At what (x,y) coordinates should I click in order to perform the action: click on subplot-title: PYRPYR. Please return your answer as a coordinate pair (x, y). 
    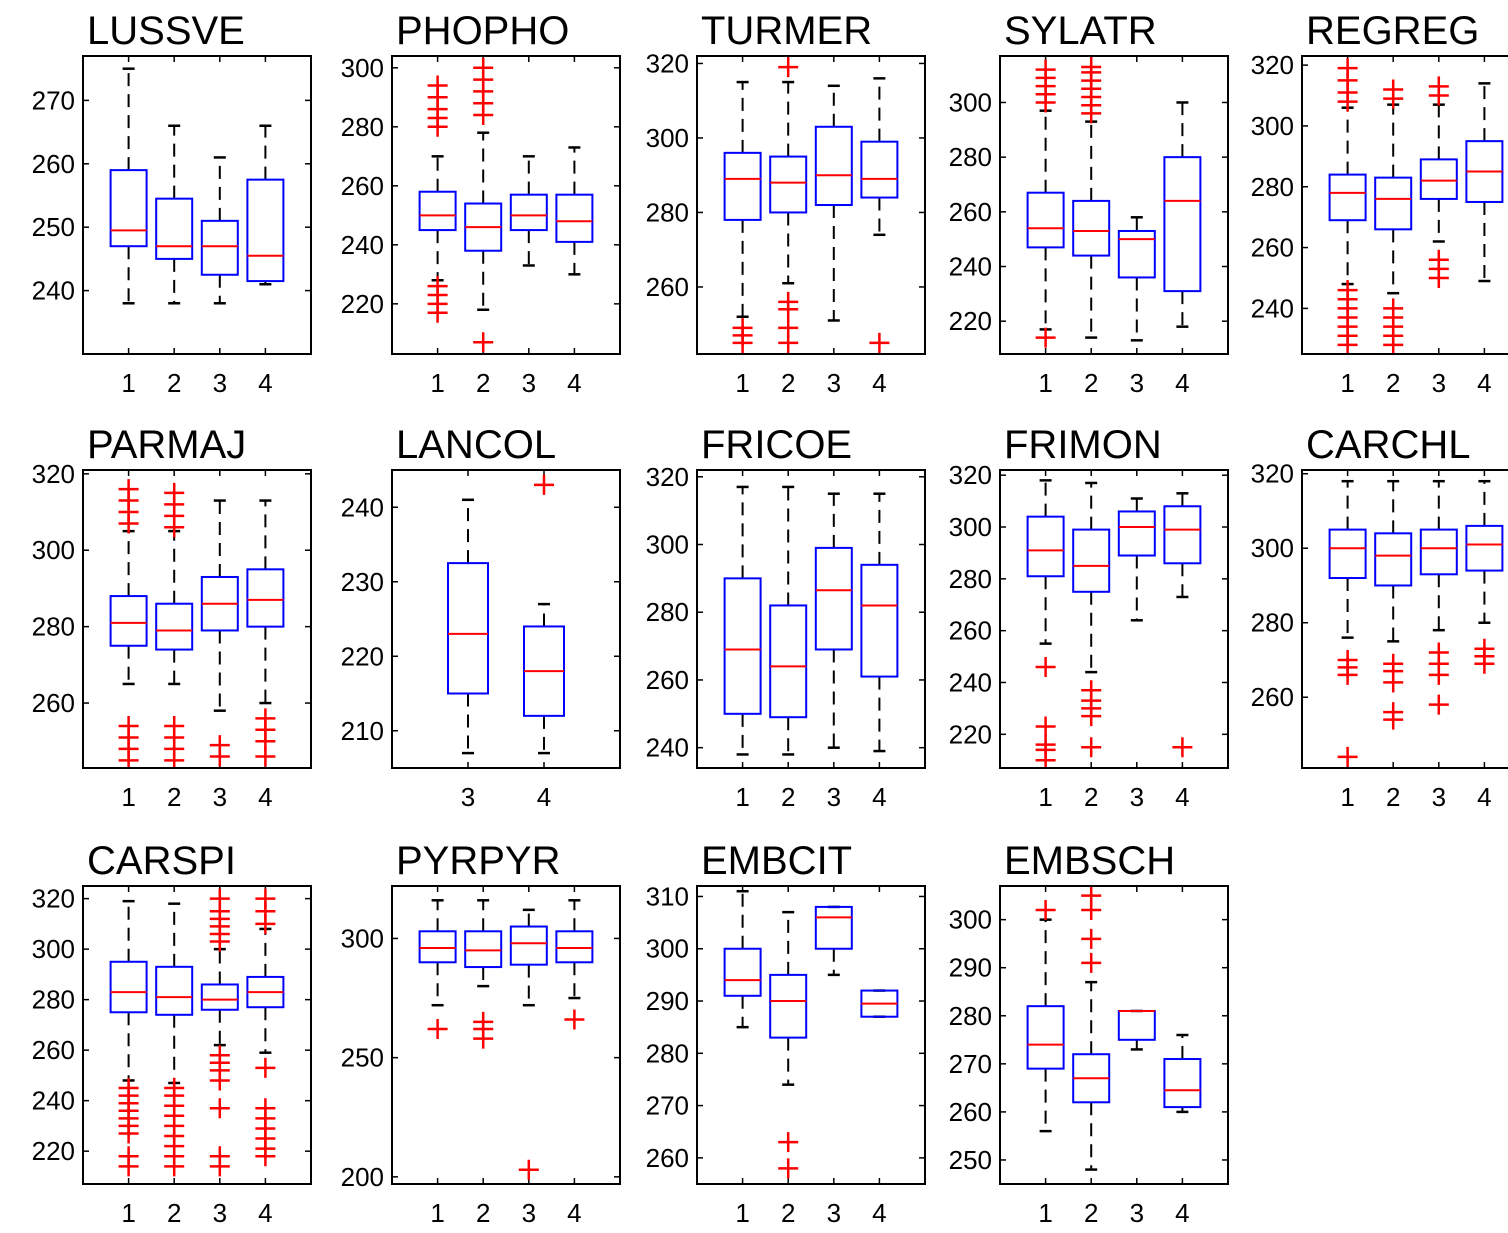
    Looking at the image, I should click on (478, 861).